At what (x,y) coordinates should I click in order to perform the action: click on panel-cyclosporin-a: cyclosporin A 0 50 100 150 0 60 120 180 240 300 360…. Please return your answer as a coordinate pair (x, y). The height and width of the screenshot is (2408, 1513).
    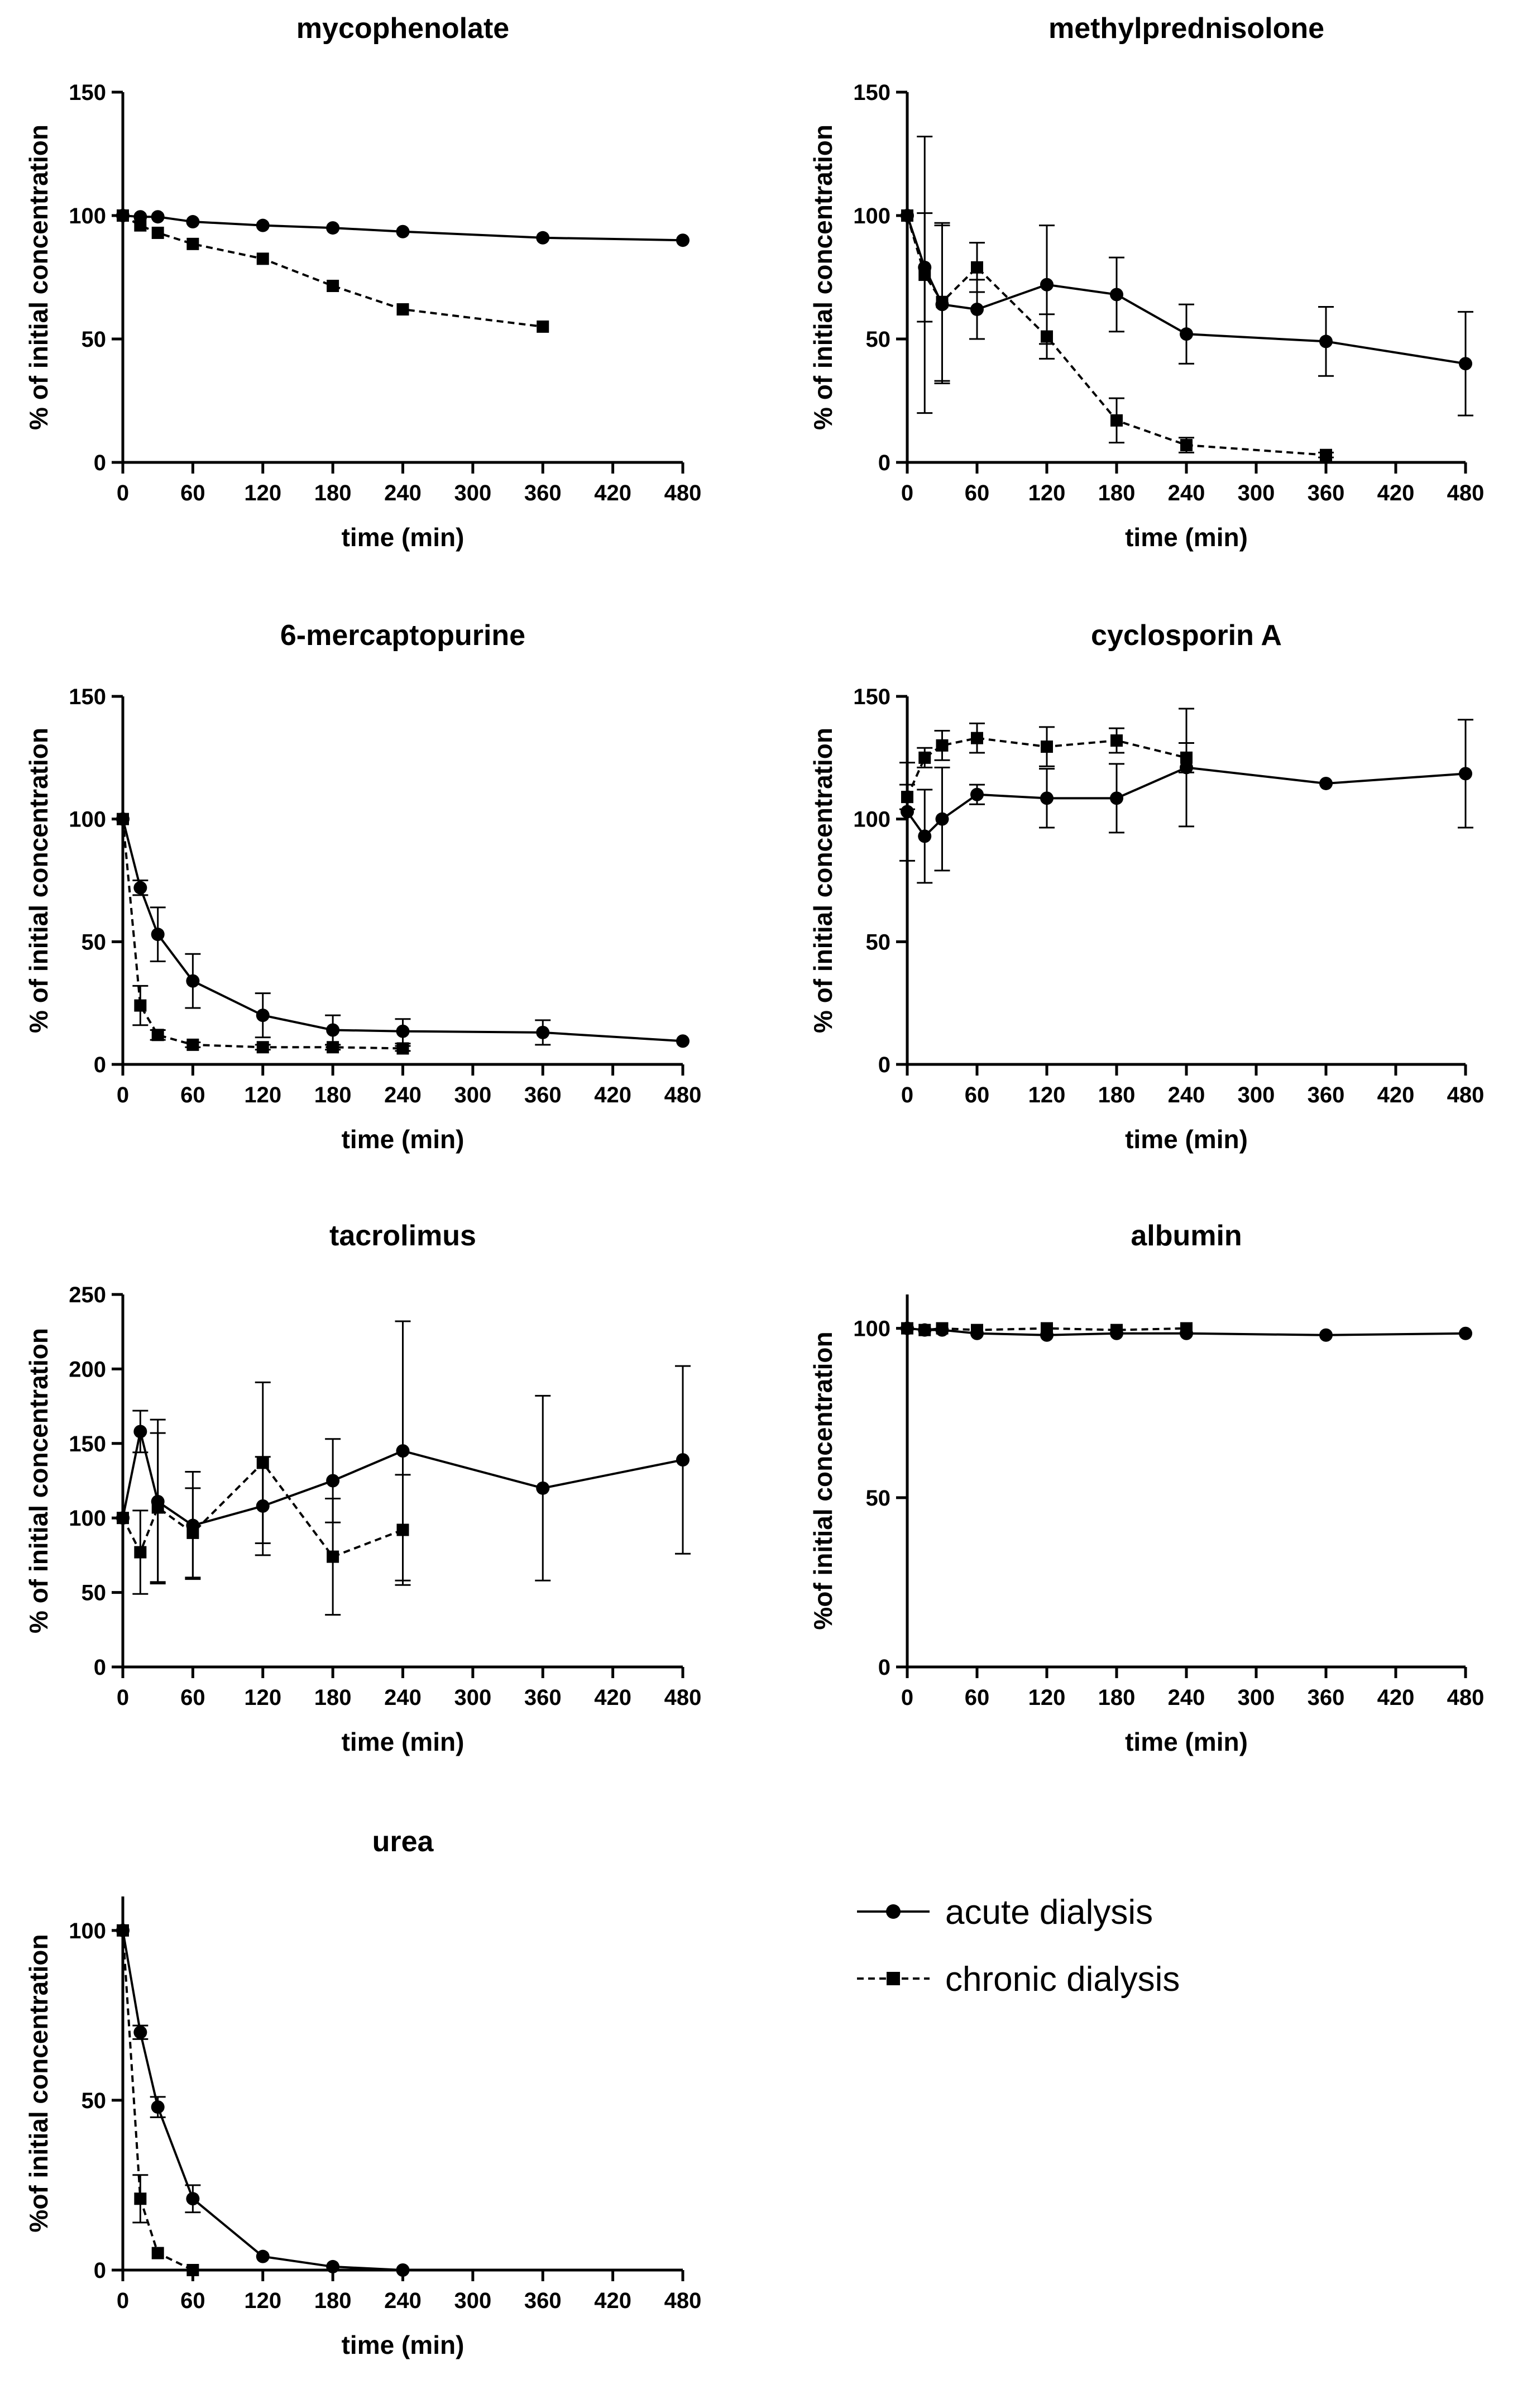
    Looking at the image, I should click on (1146, 886).